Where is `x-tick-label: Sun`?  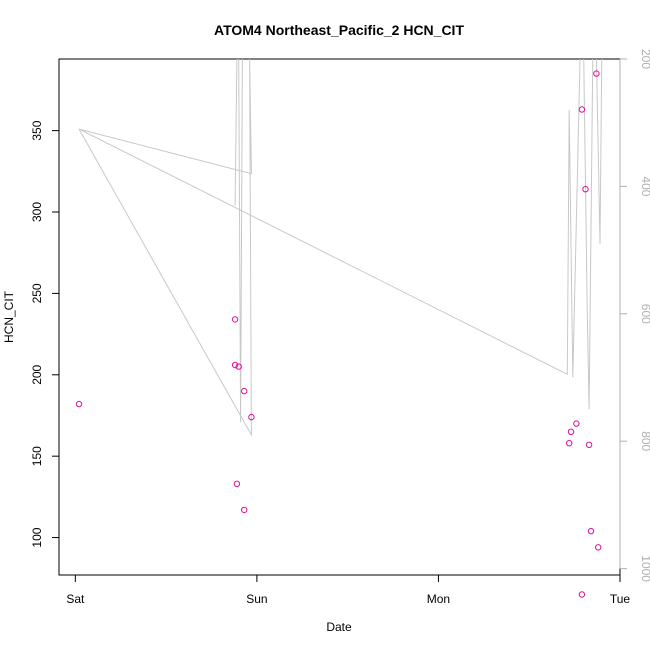 x-tick-label: Sun is located at coordinates (256, 599).